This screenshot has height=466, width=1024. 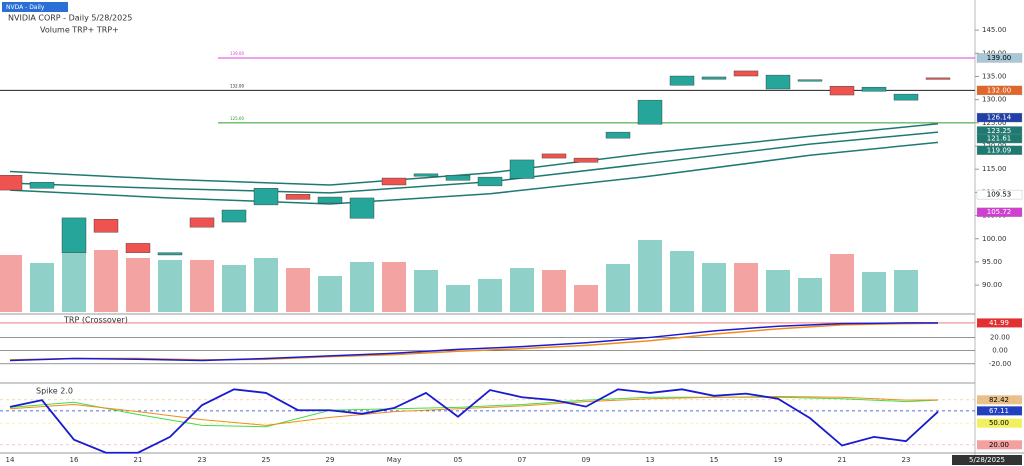 I want to click on tab-label: NVDA - Daily, so click(x=25, y=7).